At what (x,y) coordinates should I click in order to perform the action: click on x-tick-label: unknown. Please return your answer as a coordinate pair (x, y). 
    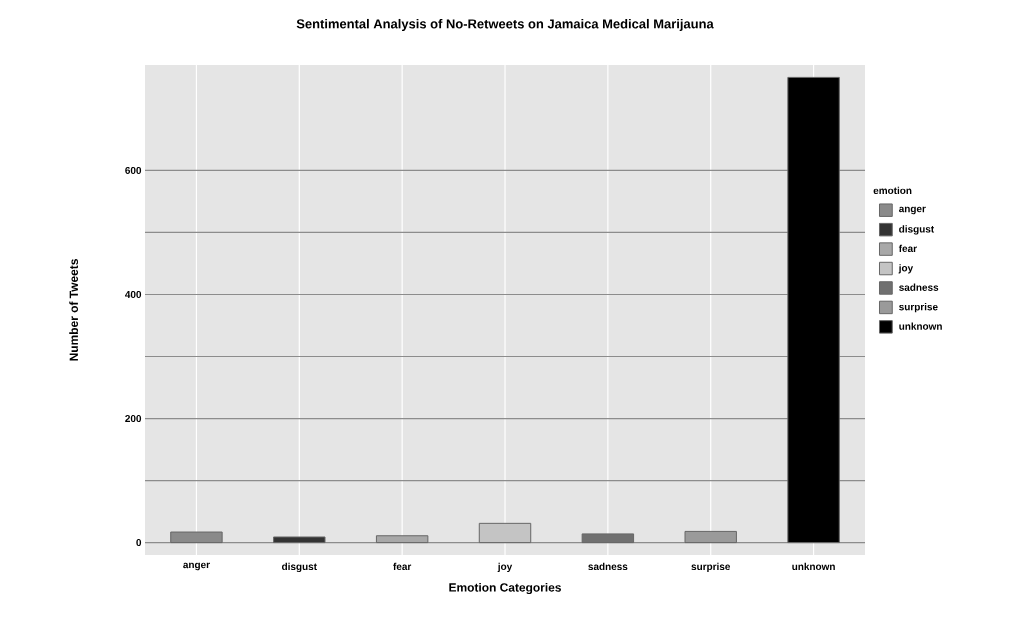
    Looking at the image, I should click on (813, 566).